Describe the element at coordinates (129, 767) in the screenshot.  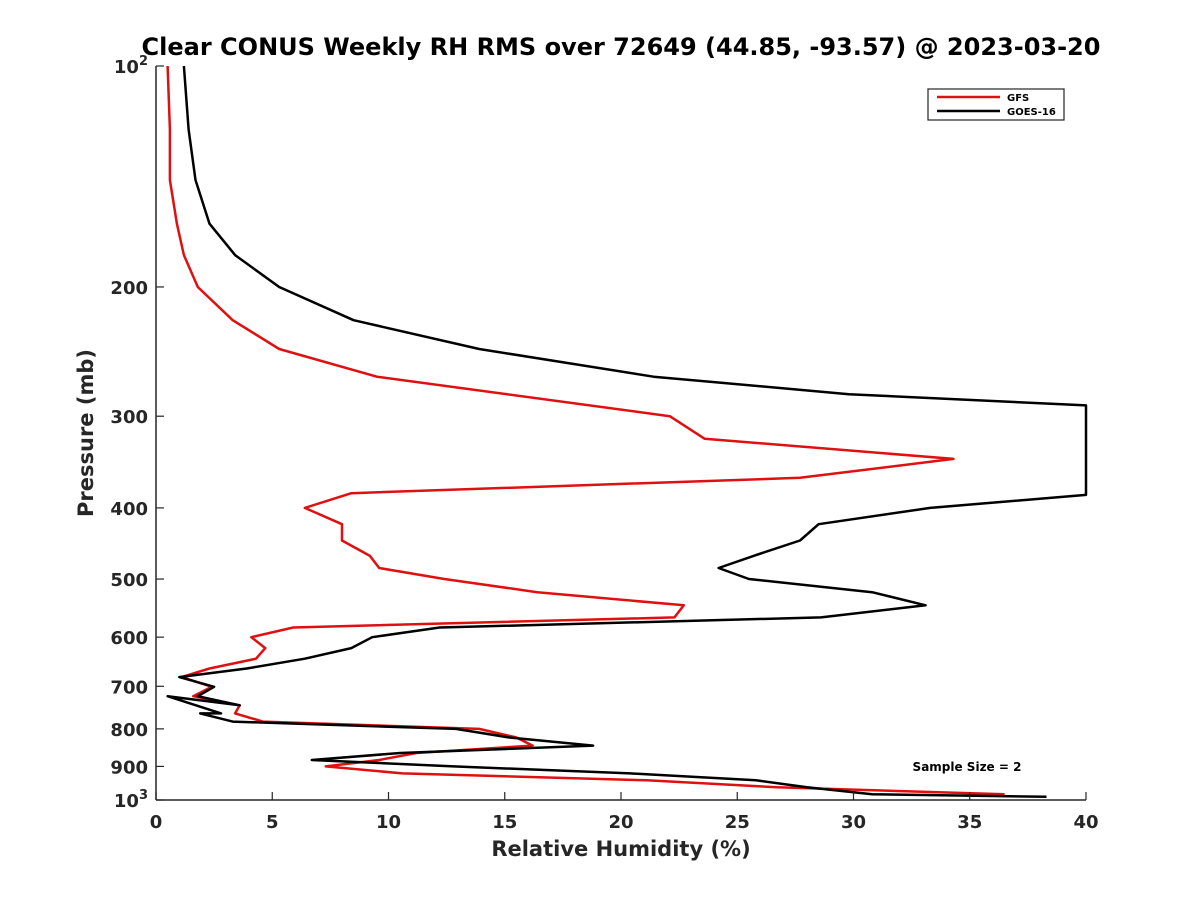
I see `y-tick-label: 900` at that location.